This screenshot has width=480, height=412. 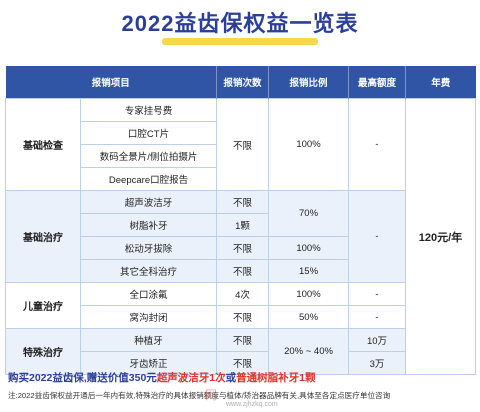 I want to click on table-row: Deepcare口腔报告, so click(x=241, y=179).